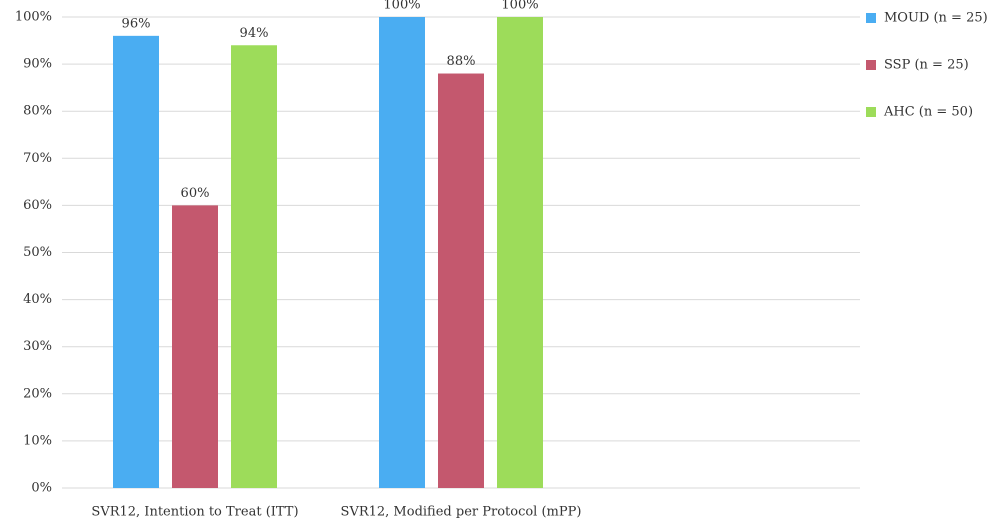 This screenshot has height=532, width=1000. Describe the element at coordinates (37, 111) in the screenshot. I see `y-tick-label: 80%` at that location.